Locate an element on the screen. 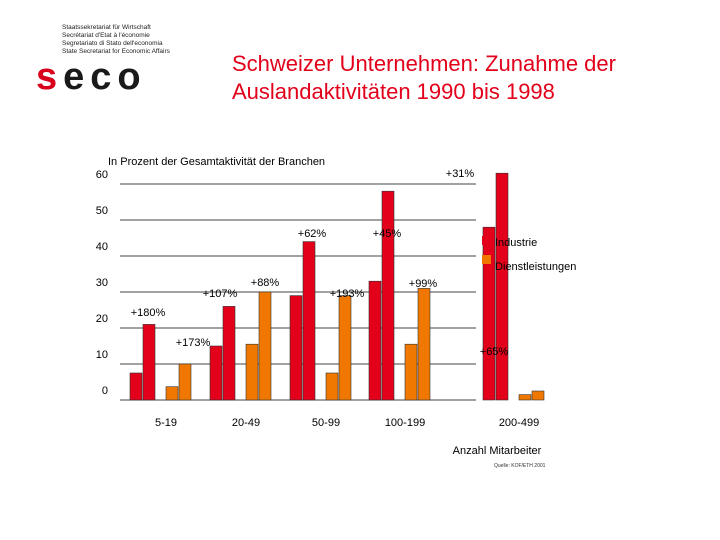  y-tick-label-50: 50 is located at coordinates (102, 211).